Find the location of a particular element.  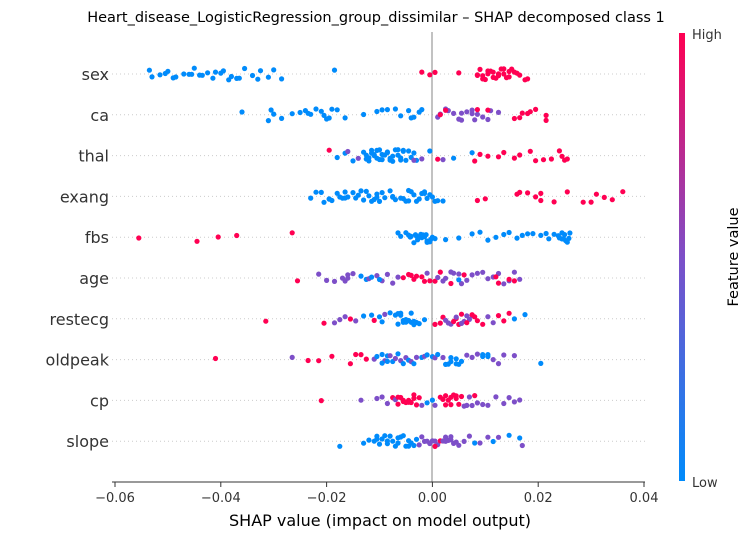

x-tick-label: −0.06 is located at coordinates (115, 498).